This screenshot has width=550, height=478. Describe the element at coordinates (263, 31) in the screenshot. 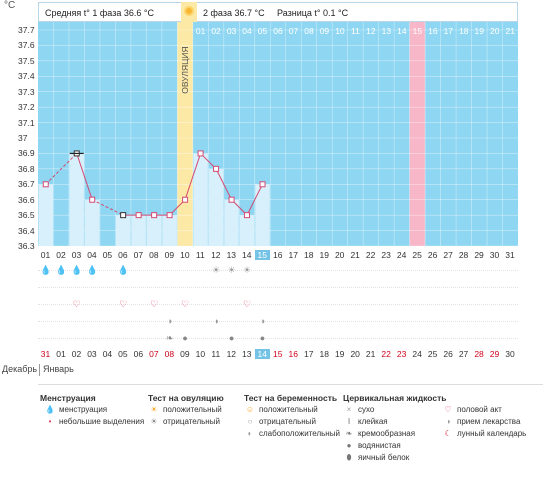

I see `top-day-label: 05` at that location.